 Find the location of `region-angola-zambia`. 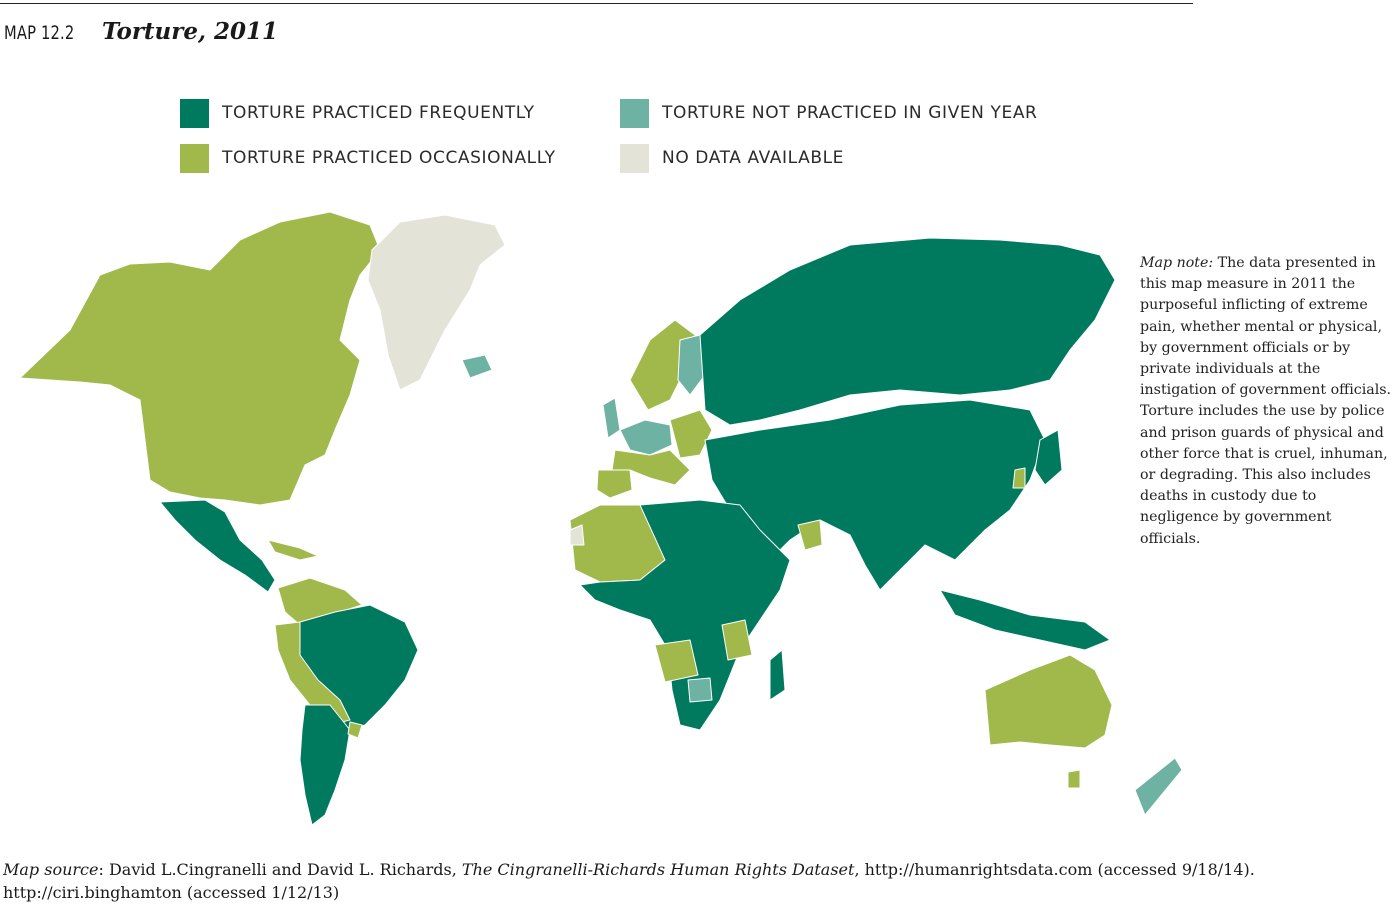

region-angola-zambia is located at coordinates (676, 661).